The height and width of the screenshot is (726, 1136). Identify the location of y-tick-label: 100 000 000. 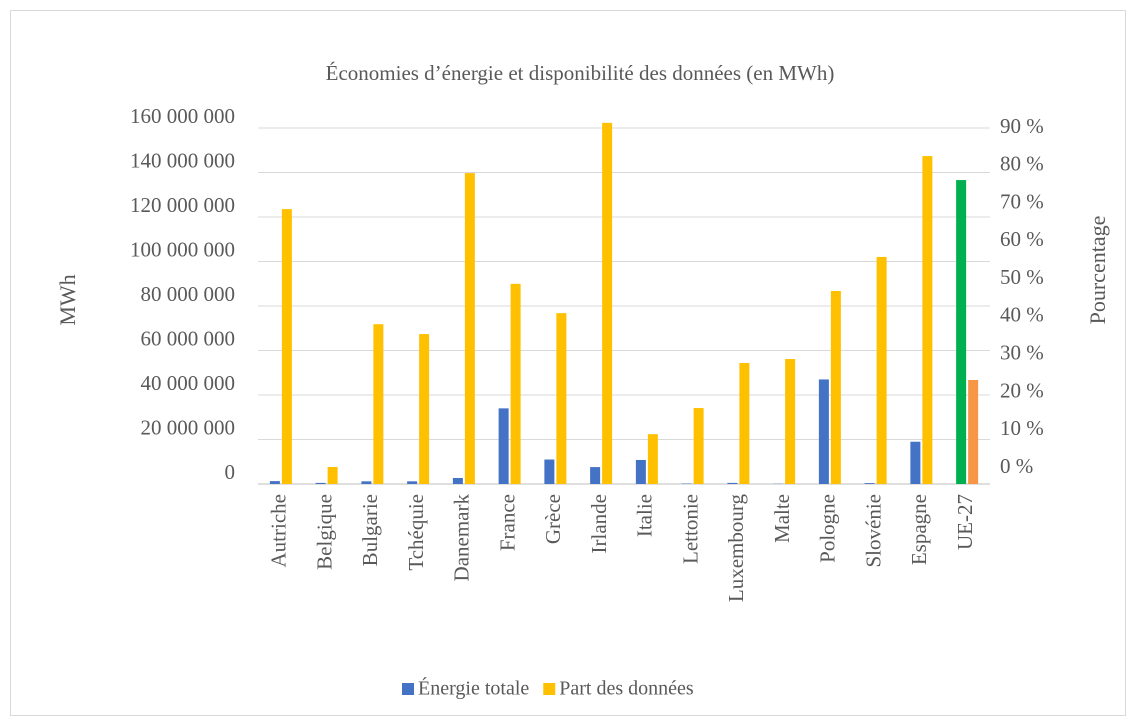
(182, 249).